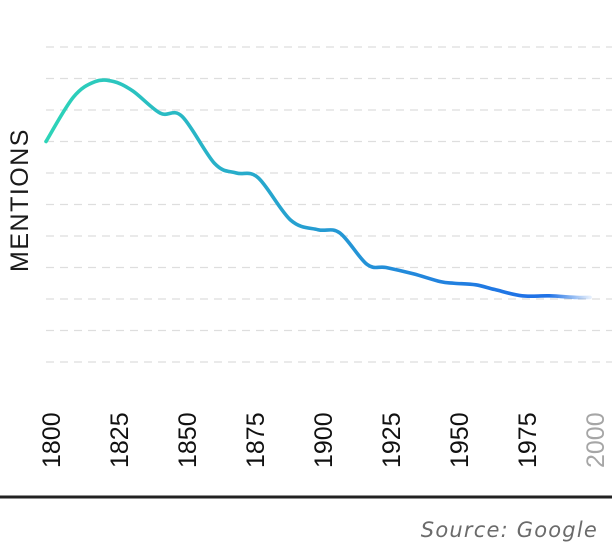 The image size is (612, 544). What do you see at coordinates (188, 440) in the screenshot?
I see `x-tick-label: 1850` at bounding box center [188, 440].